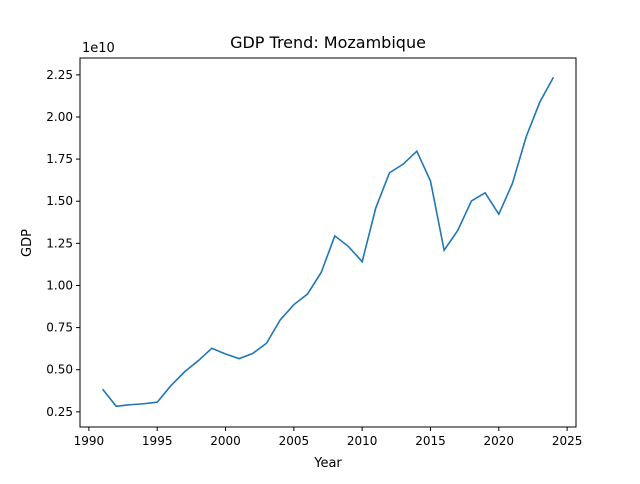 The width and height of the screenshot is (640, 484). I want to click on x-tick-label: 1990, so click(89, 441).